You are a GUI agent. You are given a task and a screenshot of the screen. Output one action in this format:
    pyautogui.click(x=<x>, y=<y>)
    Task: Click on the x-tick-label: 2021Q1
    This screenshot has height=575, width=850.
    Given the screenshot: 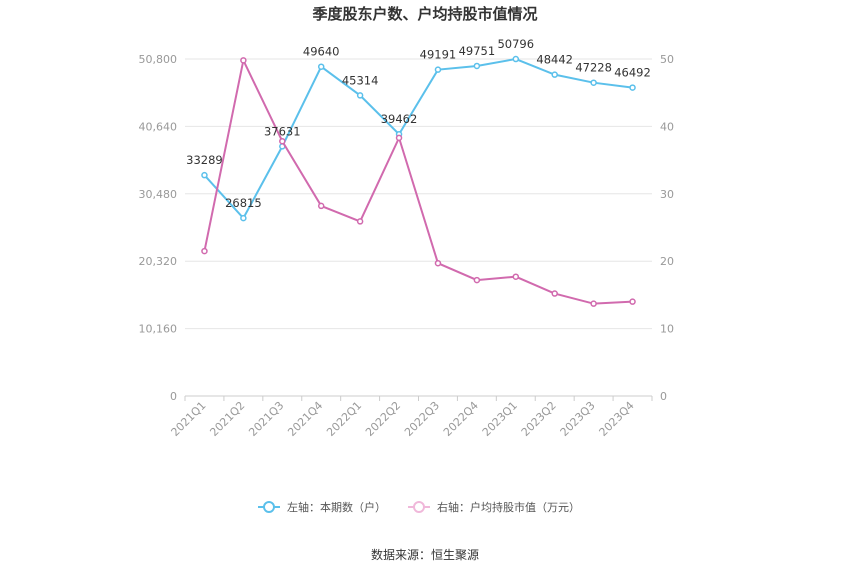 What is the action you would take?
    pyautogui.click(x=189, y=419)
    